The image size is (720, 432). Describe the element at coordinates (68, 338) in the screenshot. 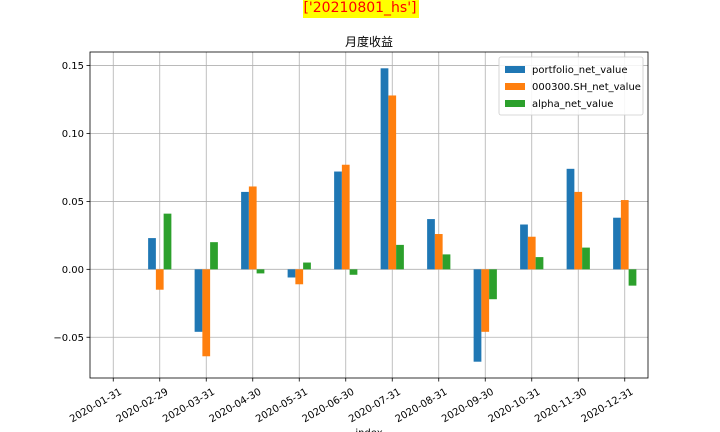

I see `y-tick-label: −0.05` at that location.